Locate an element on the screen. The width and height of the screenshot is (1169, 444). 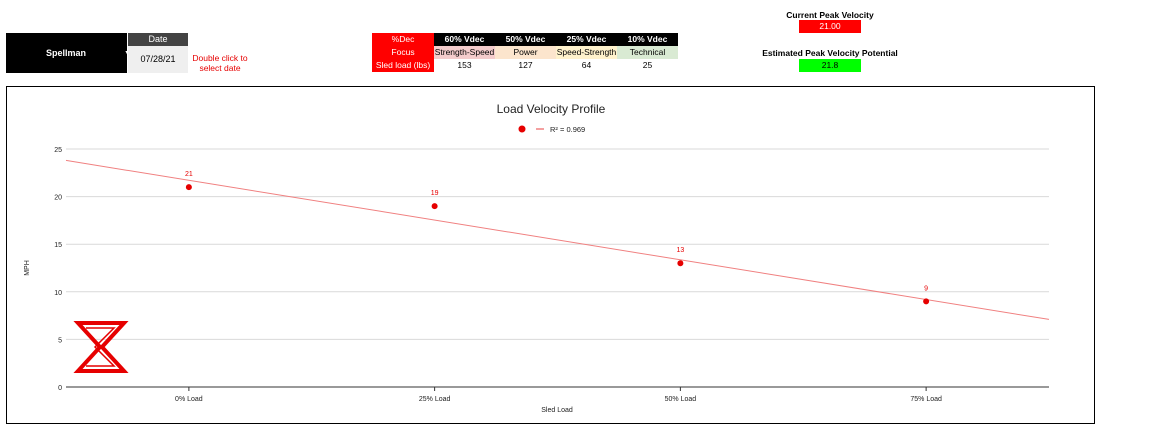
brand-logo is located at coordinates (101, 347).